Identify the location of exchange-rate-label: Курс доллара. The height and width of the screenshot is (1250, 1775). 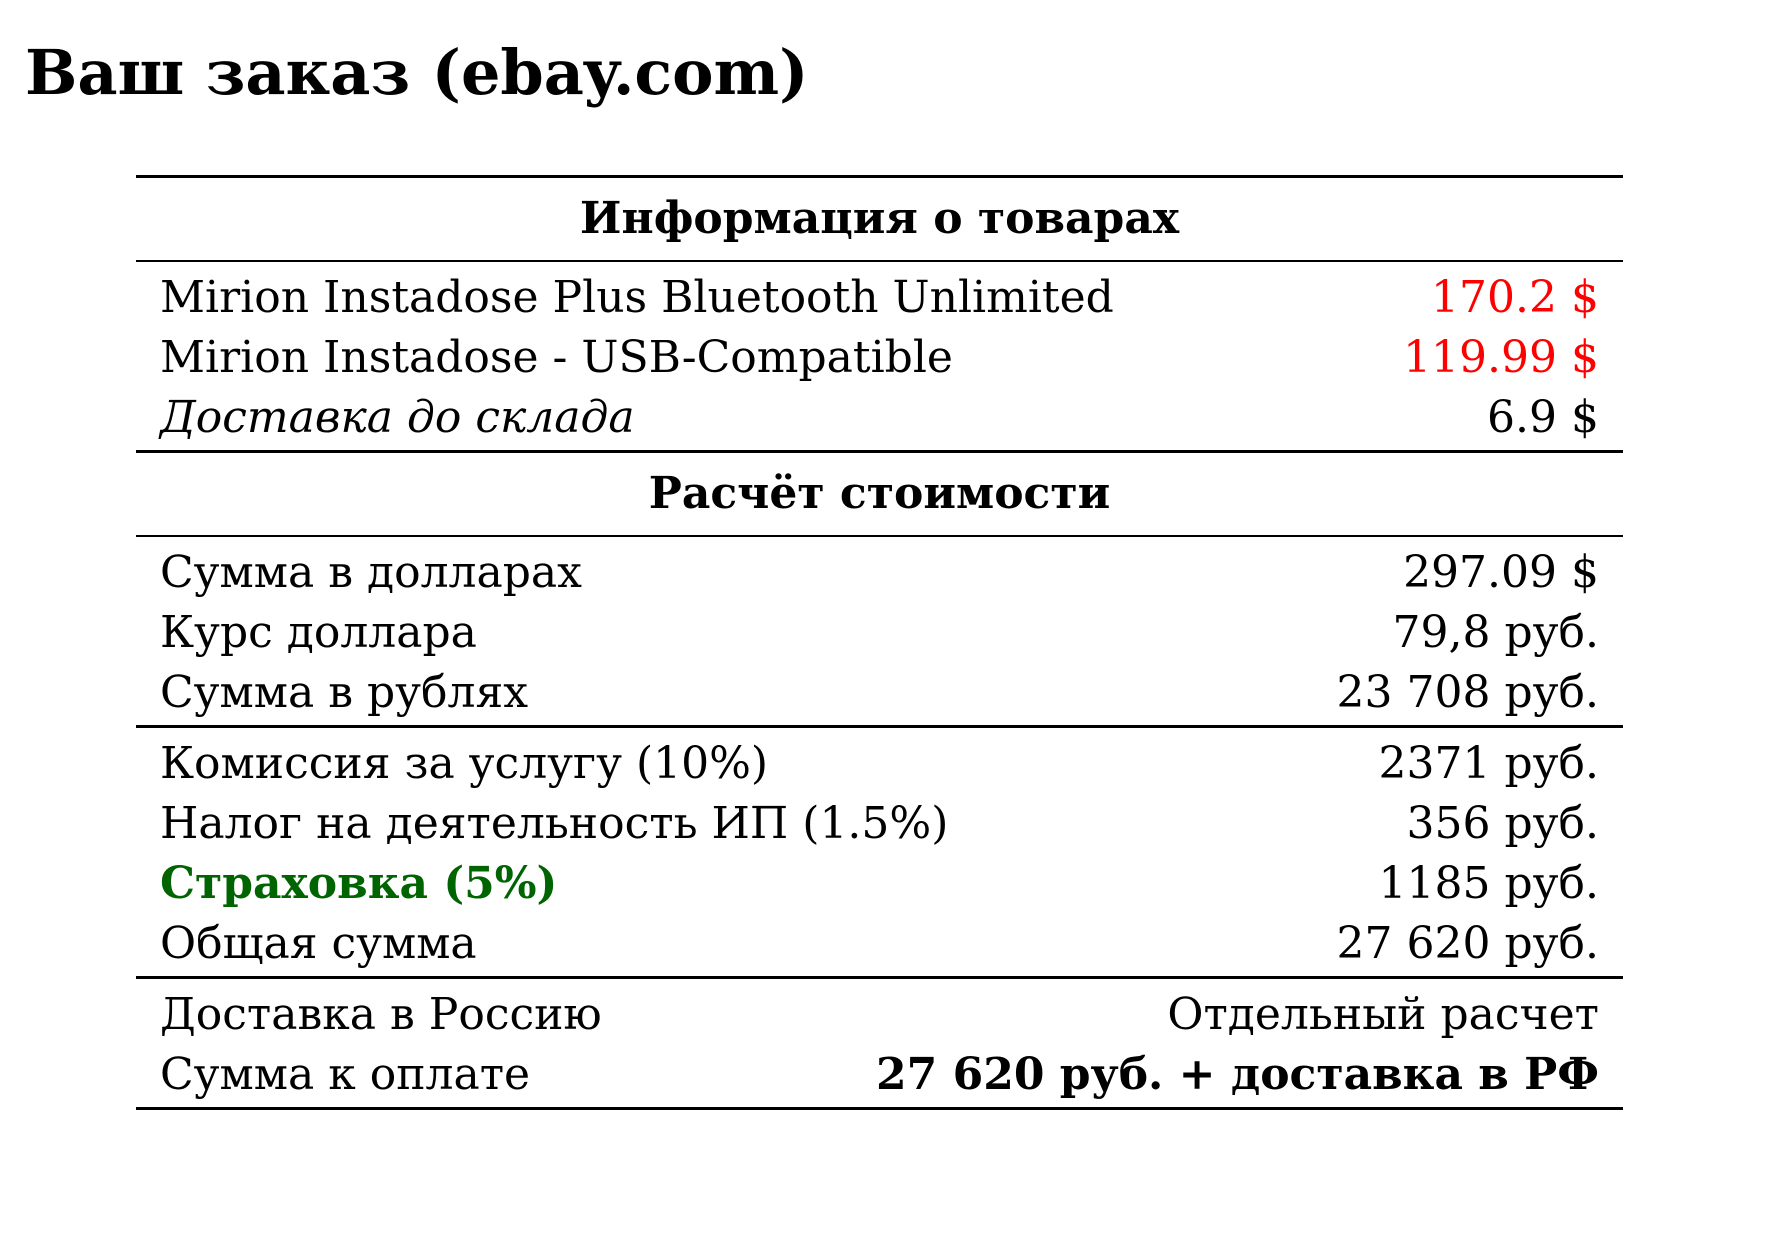
(318, 632).